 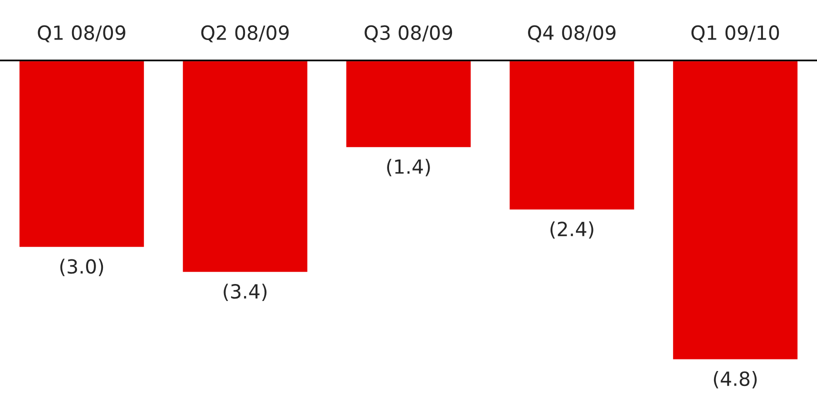 What do you see at coordinates (572, 230) in the screenshot?
I see `data-label: (2.4)` at bounding box center [572, 230].